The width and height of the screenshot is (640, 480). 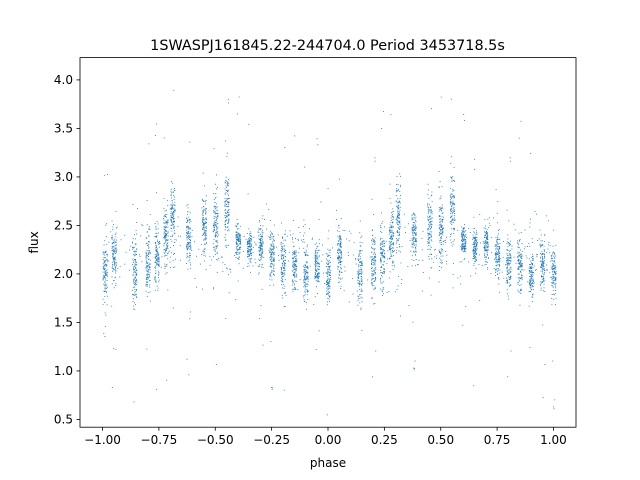 What do you see at coordinates (328, 440) in the screenshot?
I see `x-tick-label: 0.00` at bounding box center [328, 440].